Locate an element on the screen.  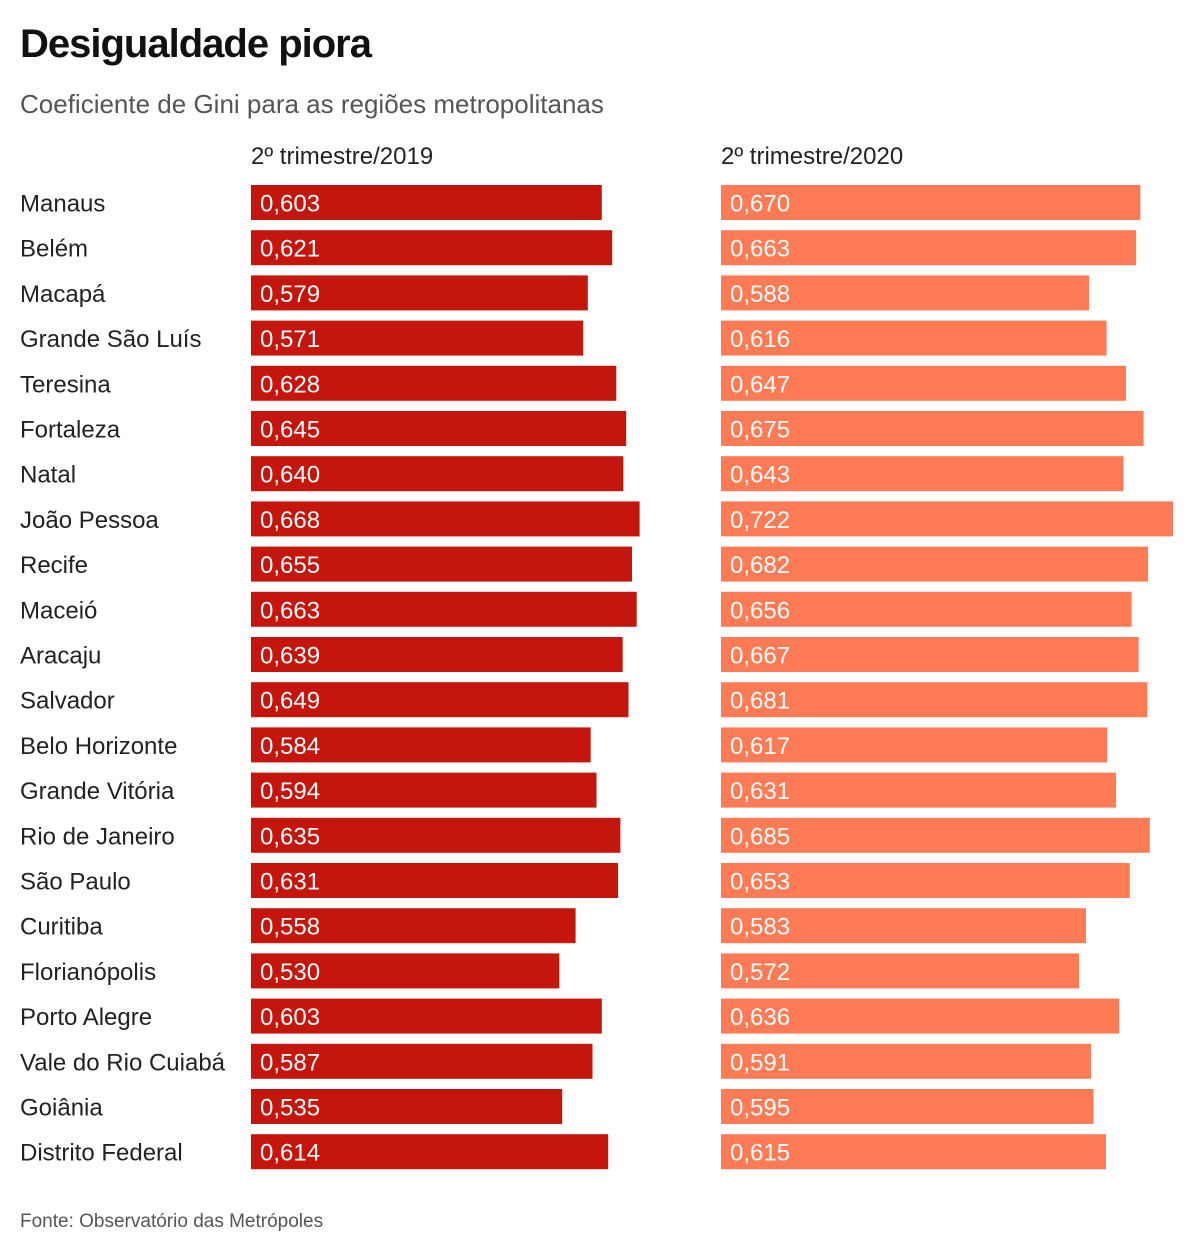
bar-value-label: 0,628 is located at coordinates (290, 384).